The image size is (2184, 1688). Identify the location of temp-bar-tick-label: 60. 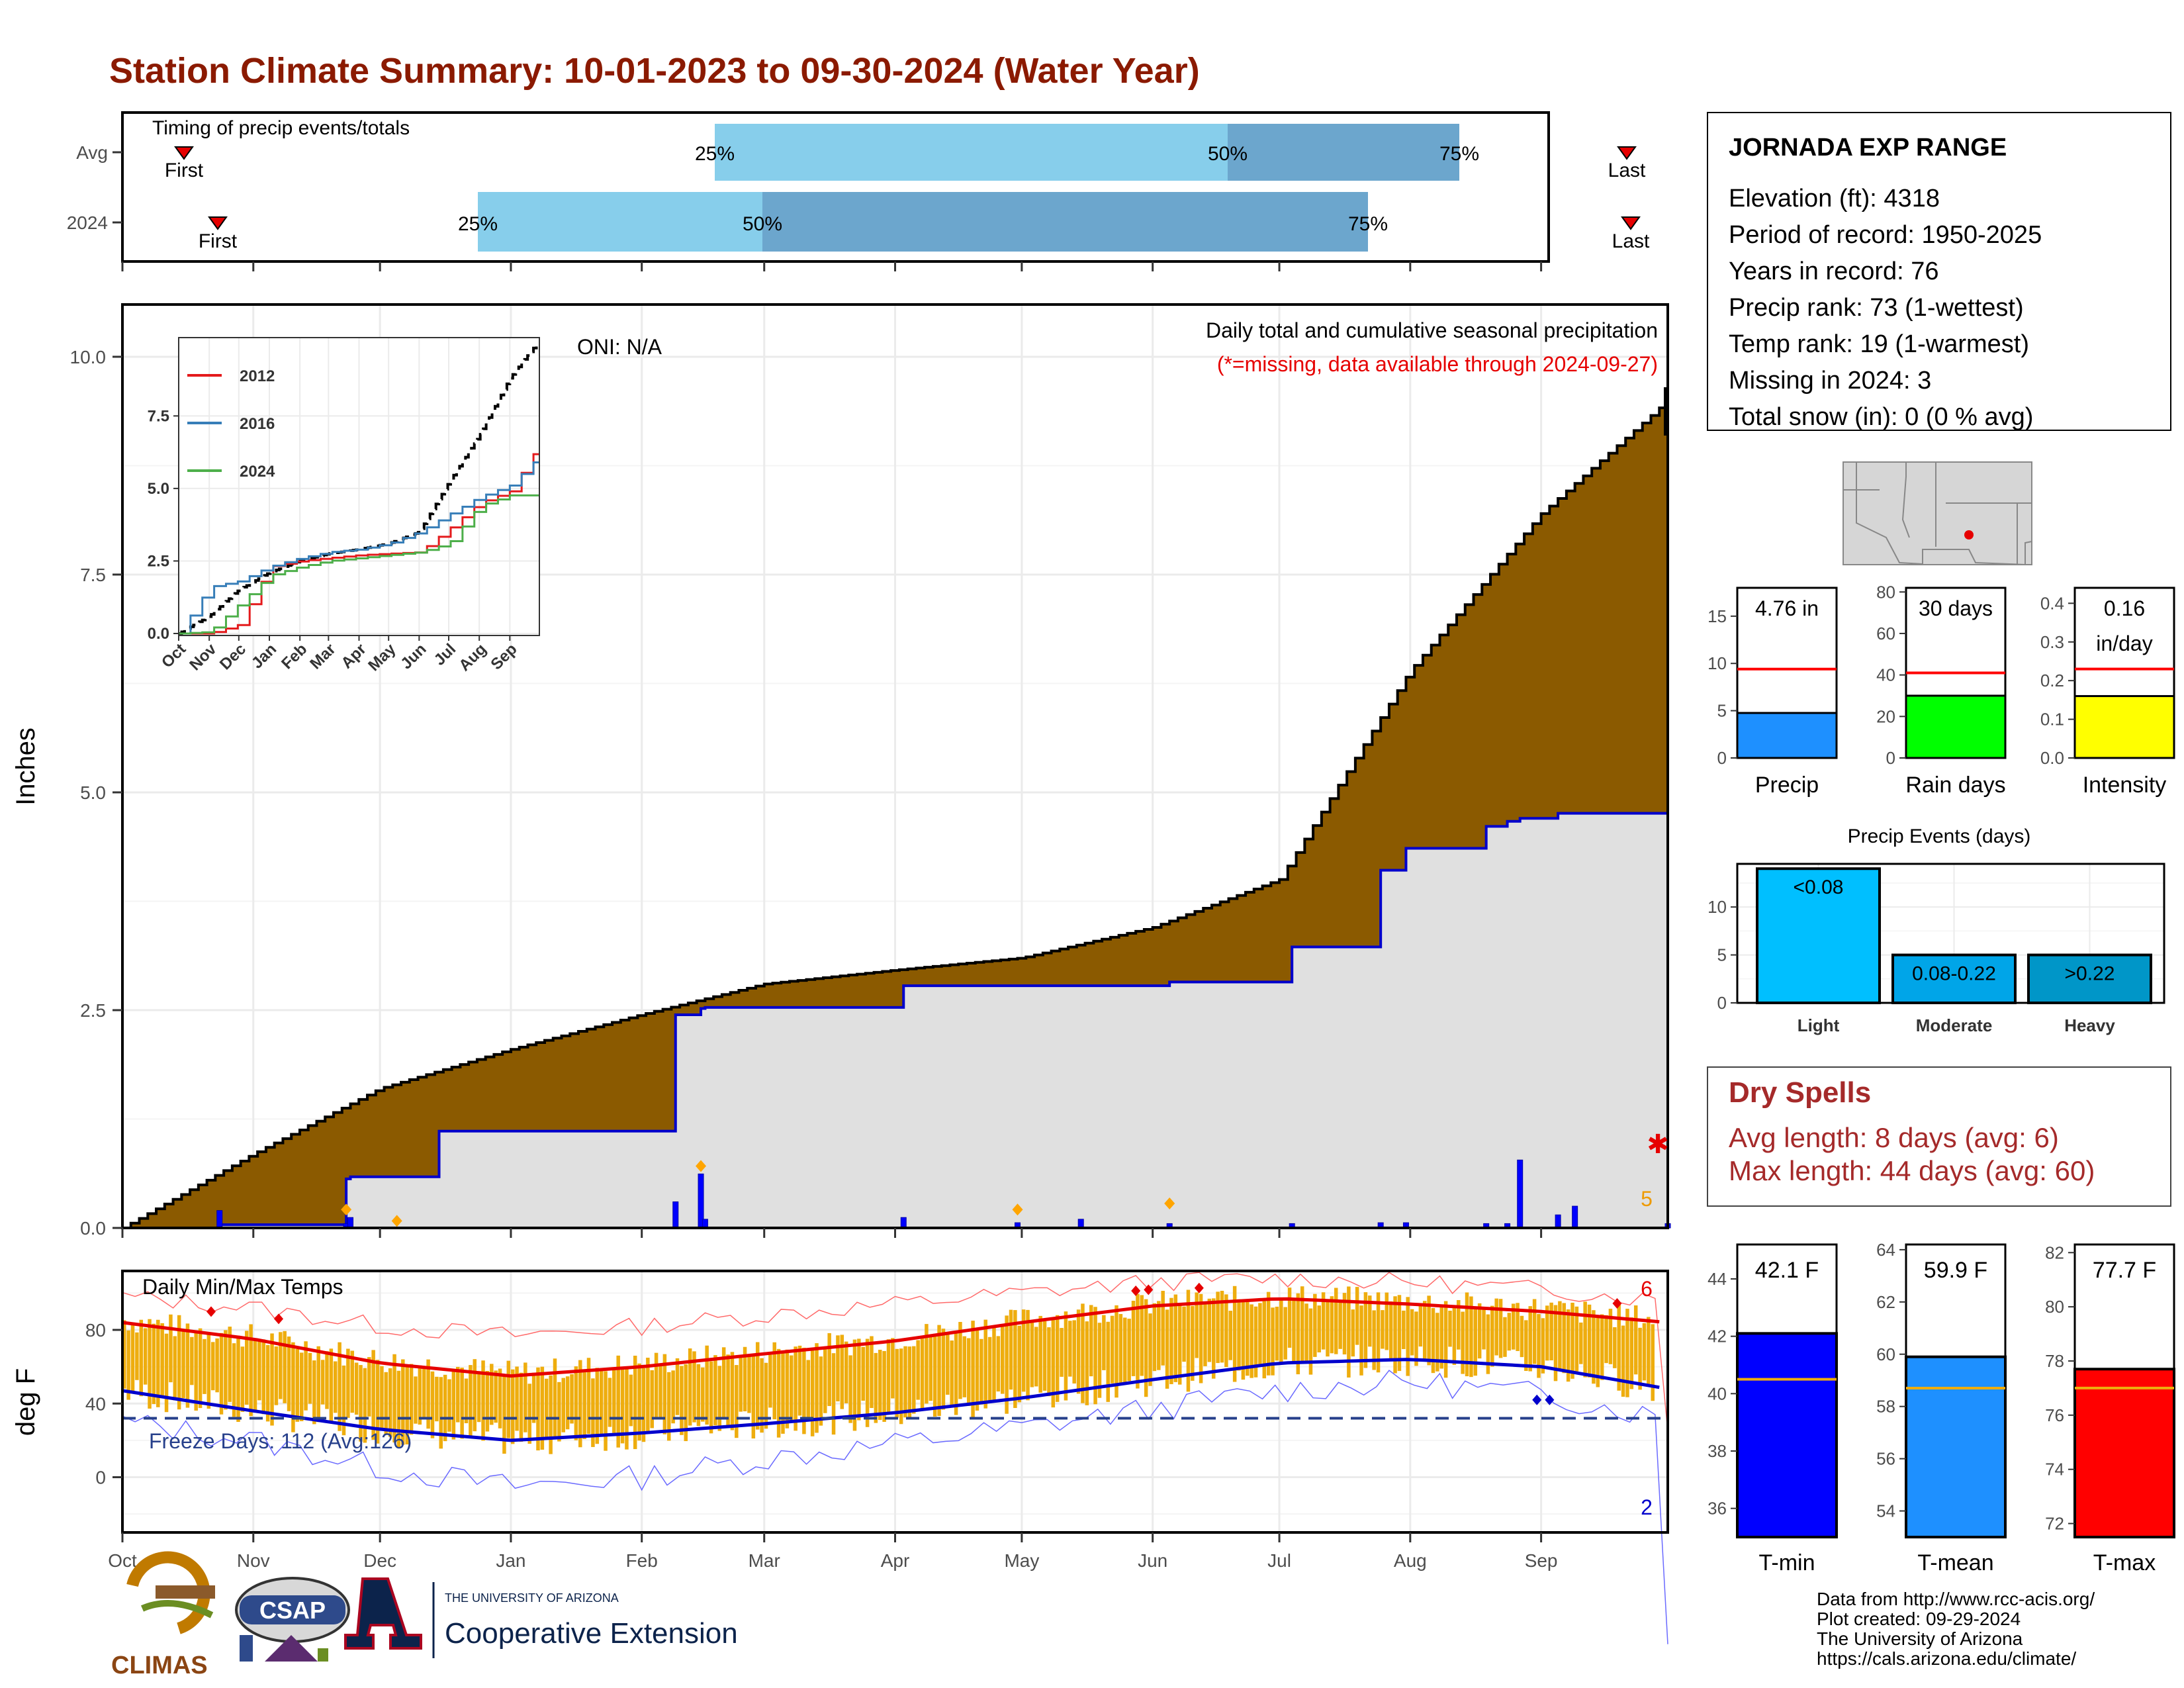
(1885, 1354).